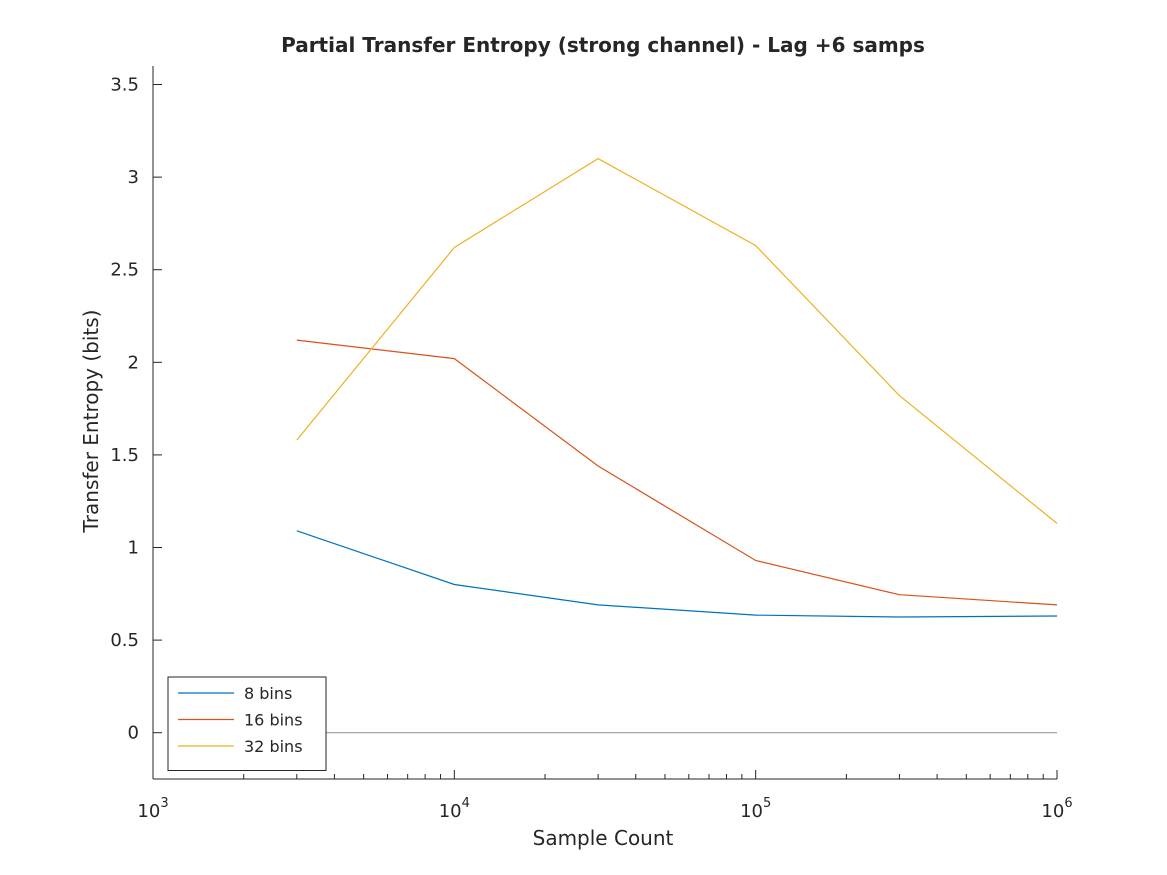  I want to click on x-tick-label: 10³, so click(152, 809).